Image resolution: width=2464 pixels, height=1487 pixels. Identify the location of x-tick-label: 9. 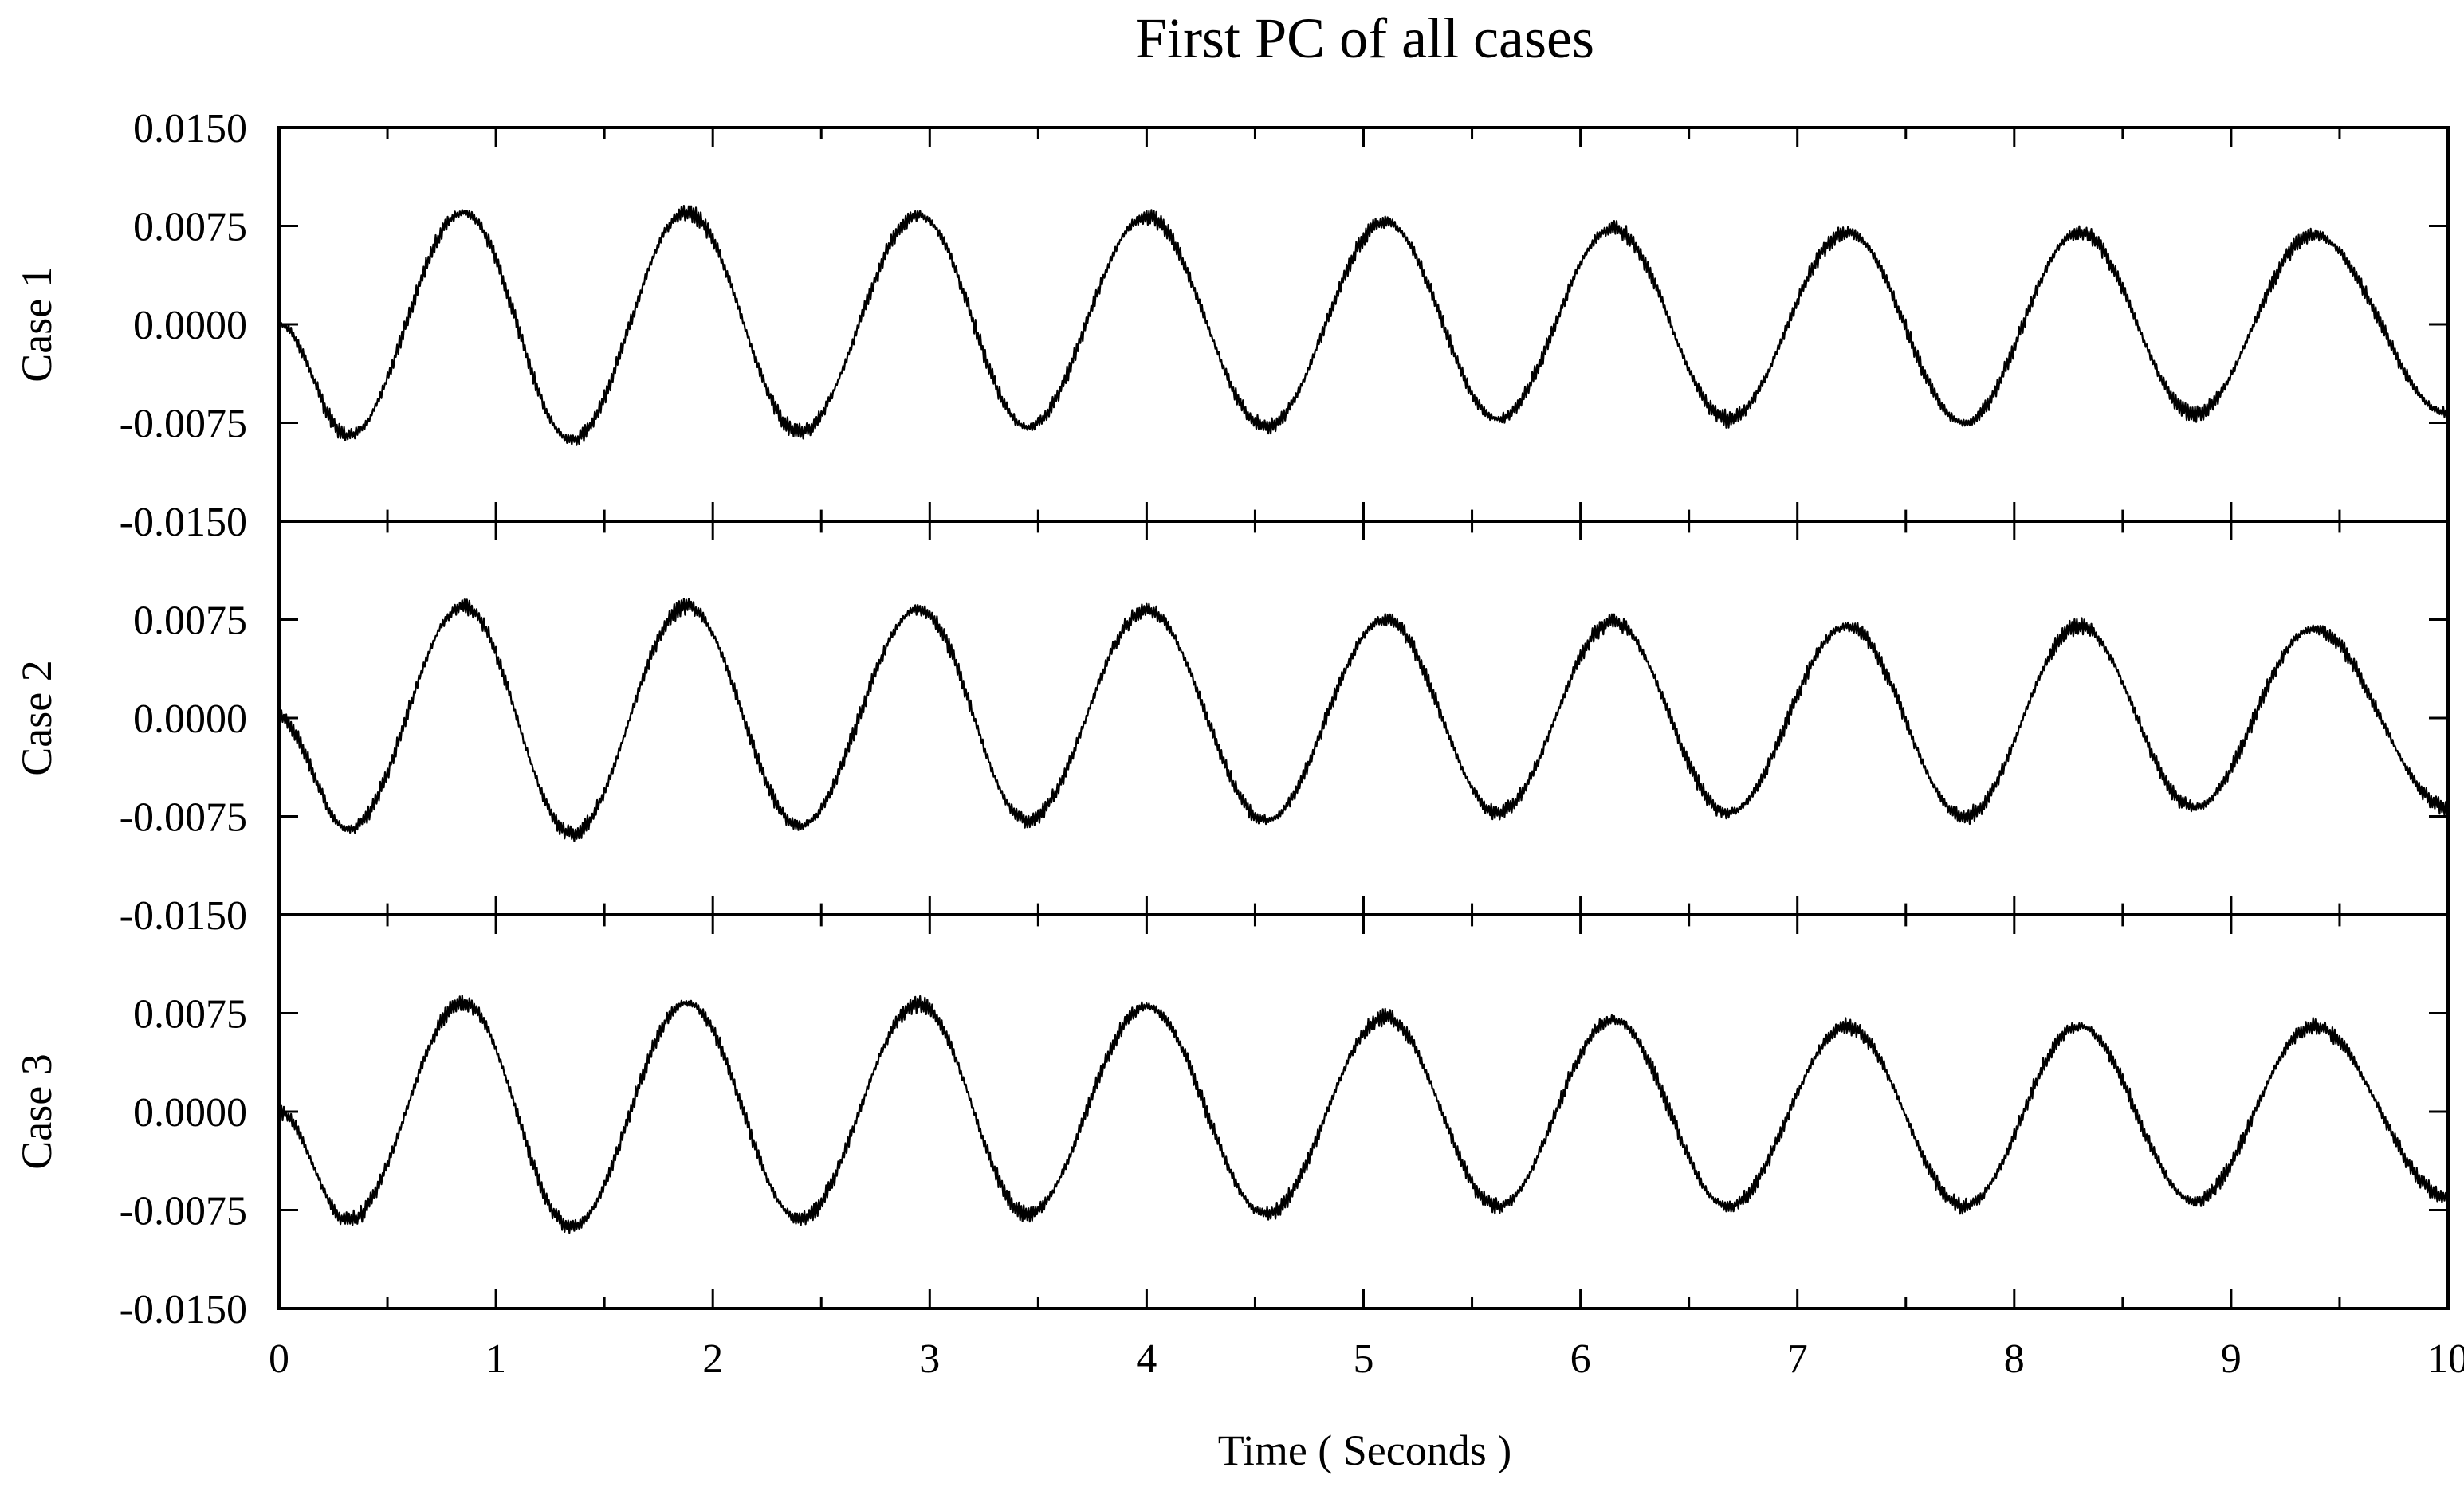
(2231, 1359).